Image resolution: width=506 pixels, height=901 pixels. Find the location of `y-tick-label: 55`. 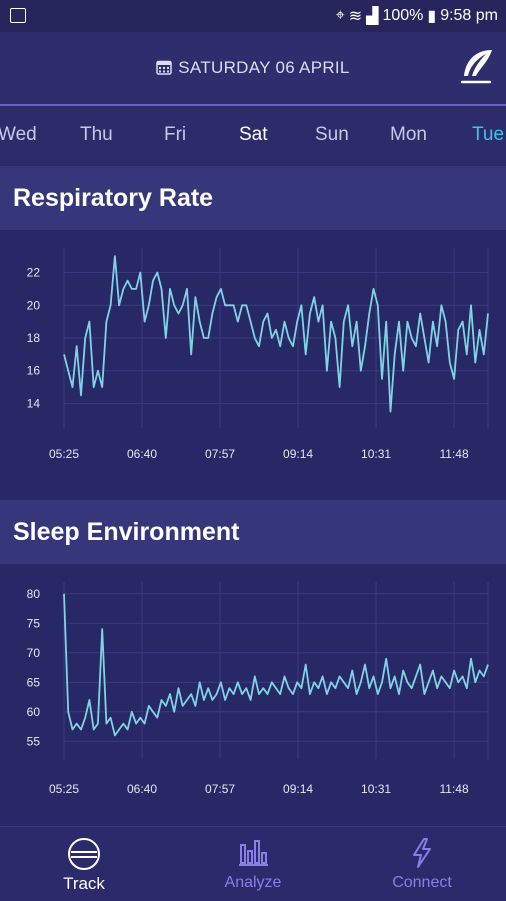

y-tick-label: 55 is located at coordinates (34, 741).